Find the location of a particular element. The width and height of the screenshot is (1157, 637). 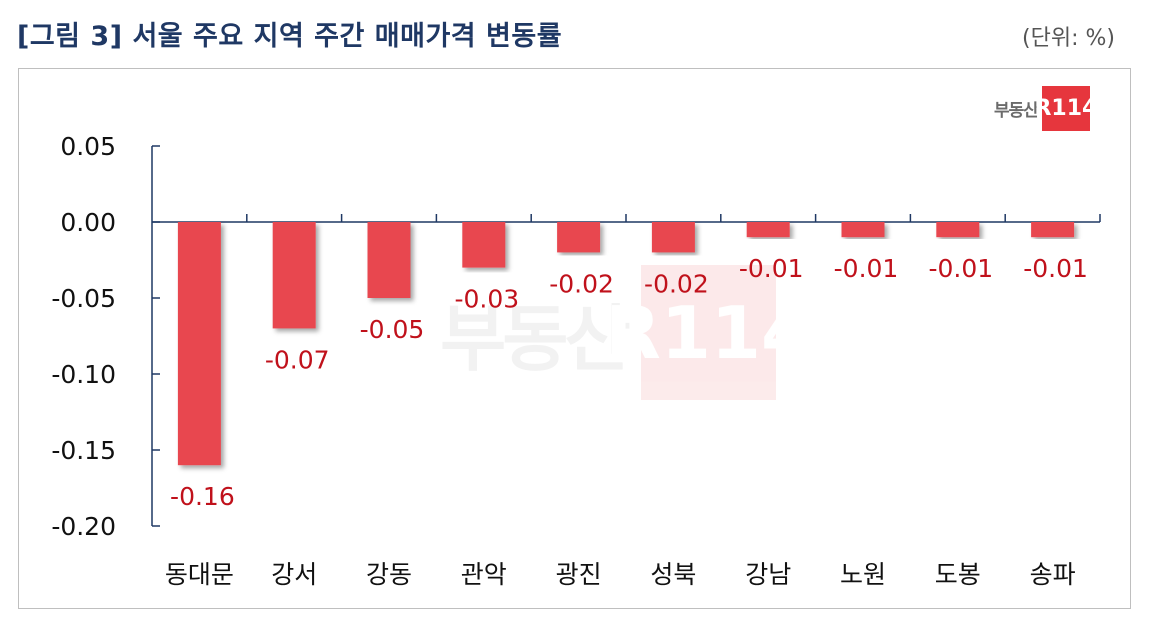

bar-value-label: -0.03 is located at coordinates (486, 299).